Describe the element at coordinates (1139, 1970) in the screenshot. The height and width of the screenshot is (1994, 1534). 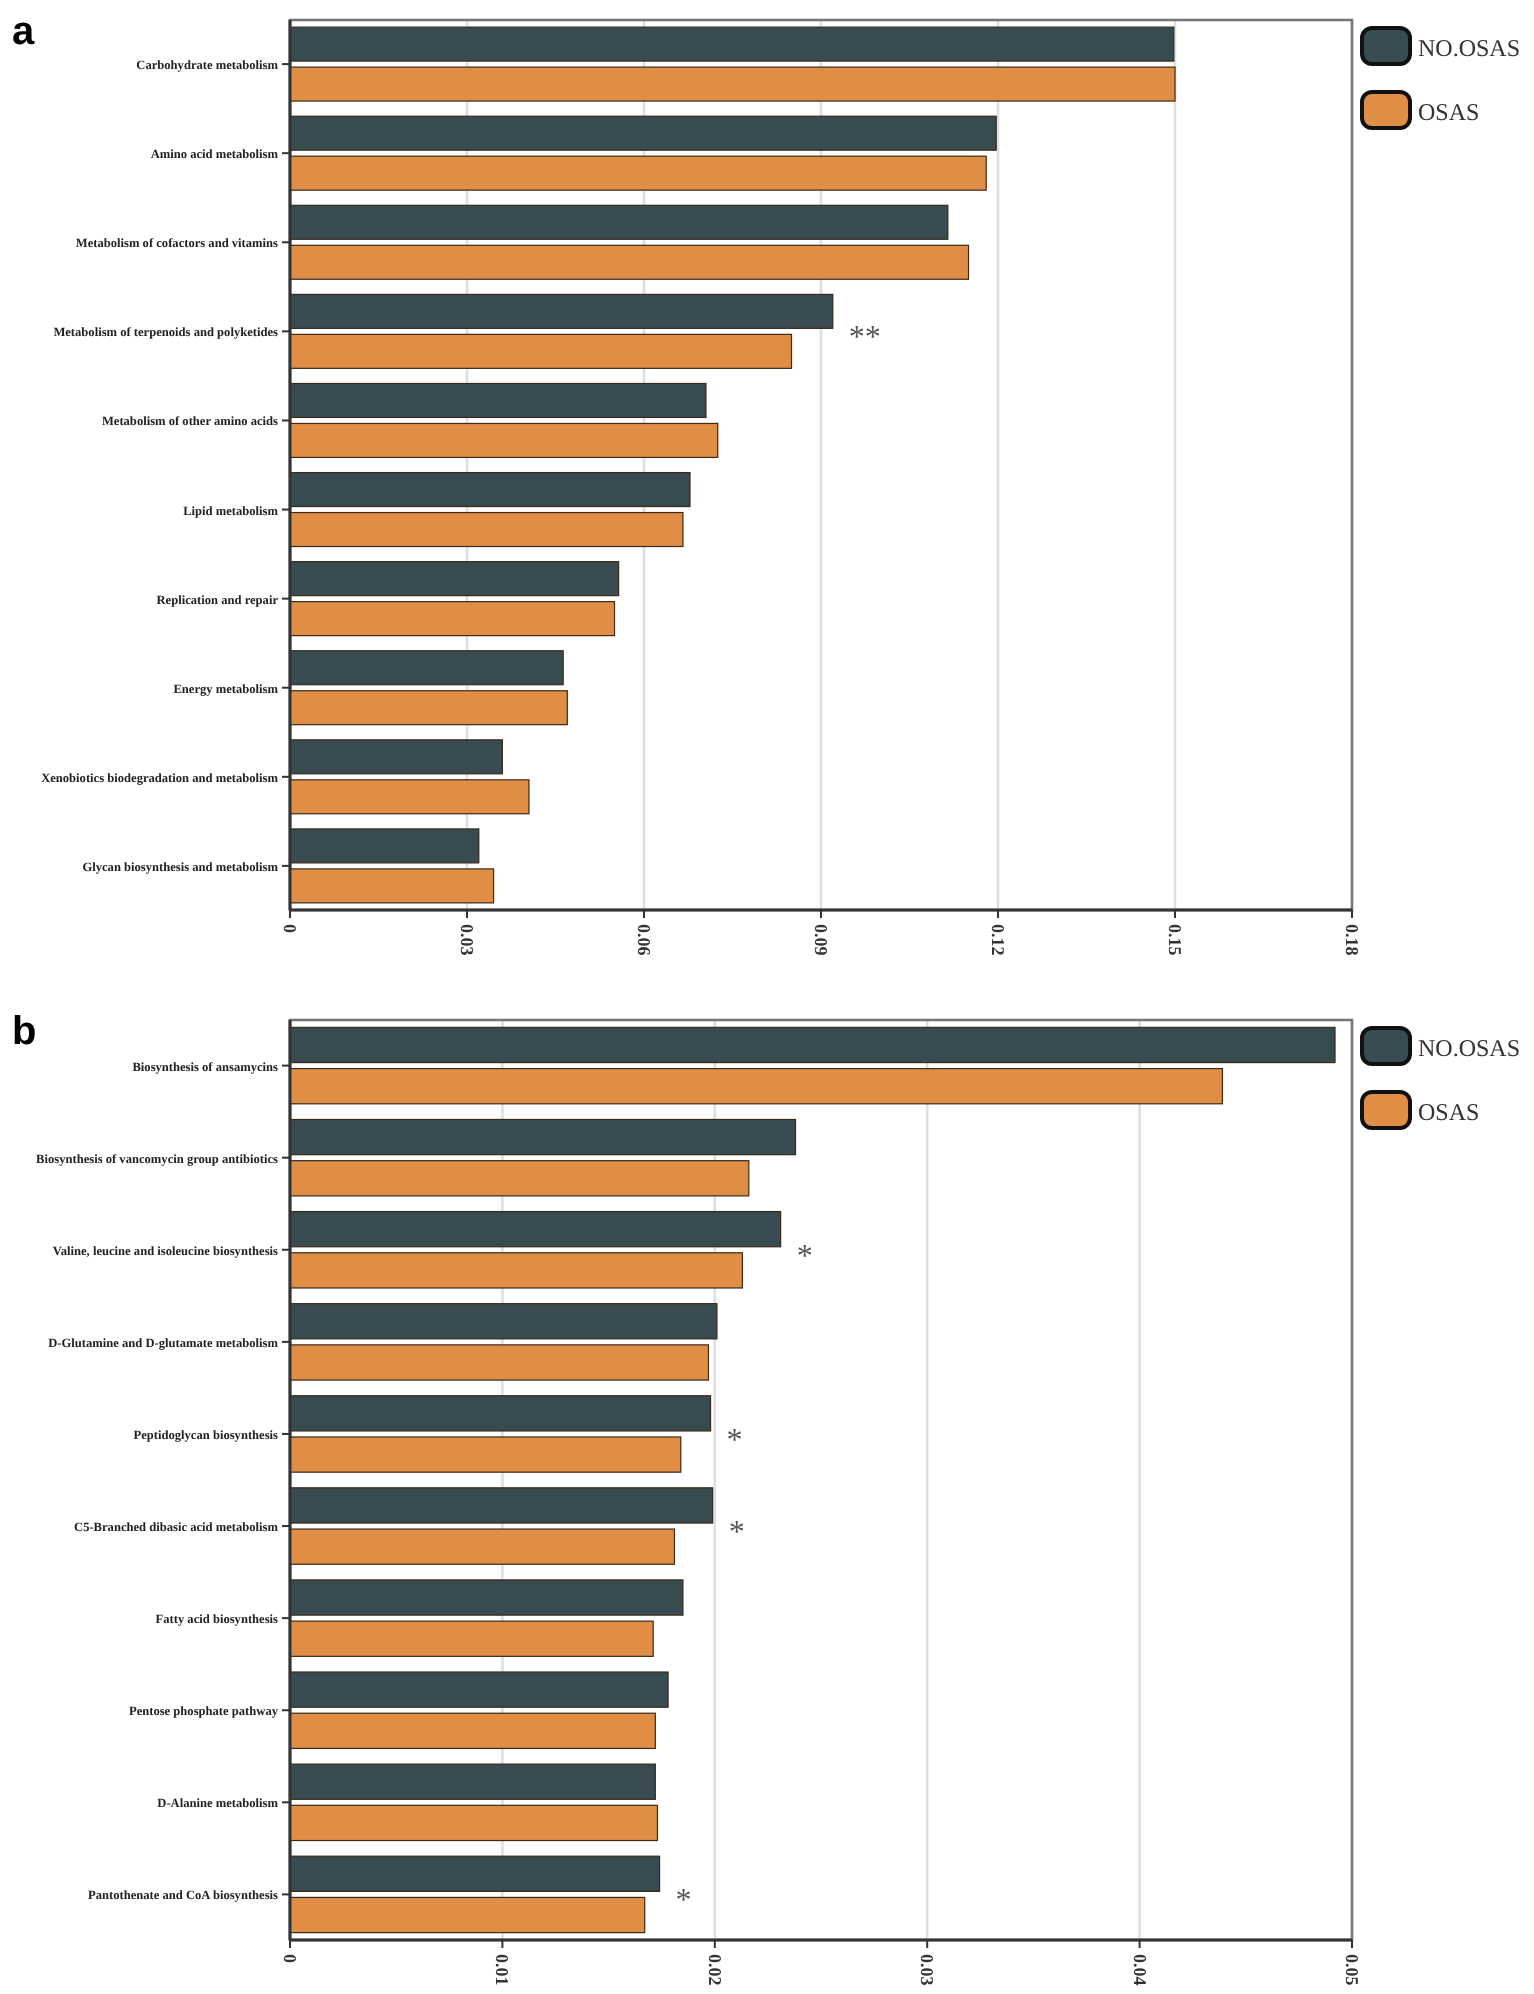
I see `x-tick-label: 0.04` at that location.